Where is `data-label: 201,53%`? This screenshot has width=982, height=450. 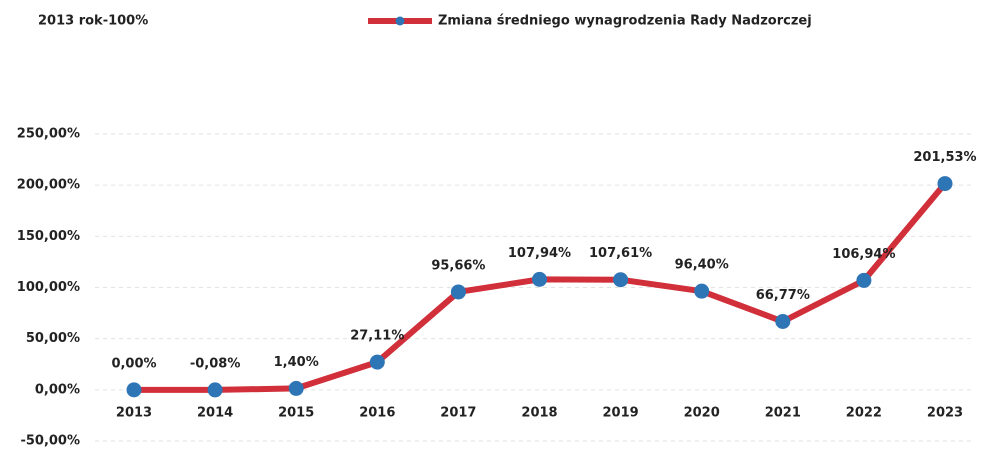
data-label: 201,53% is located at coordinates (944, 157).